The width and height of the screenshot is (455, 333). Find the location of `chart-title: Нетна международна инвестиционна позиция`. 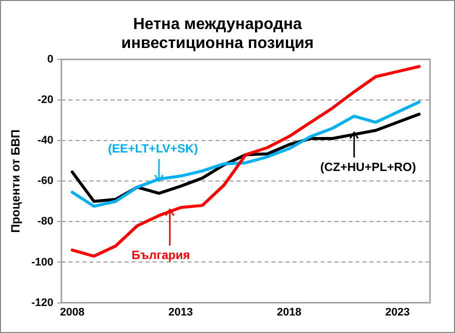

chart-title: Нетна международна инвестиционна позиция is located at coordinates (217, 34).